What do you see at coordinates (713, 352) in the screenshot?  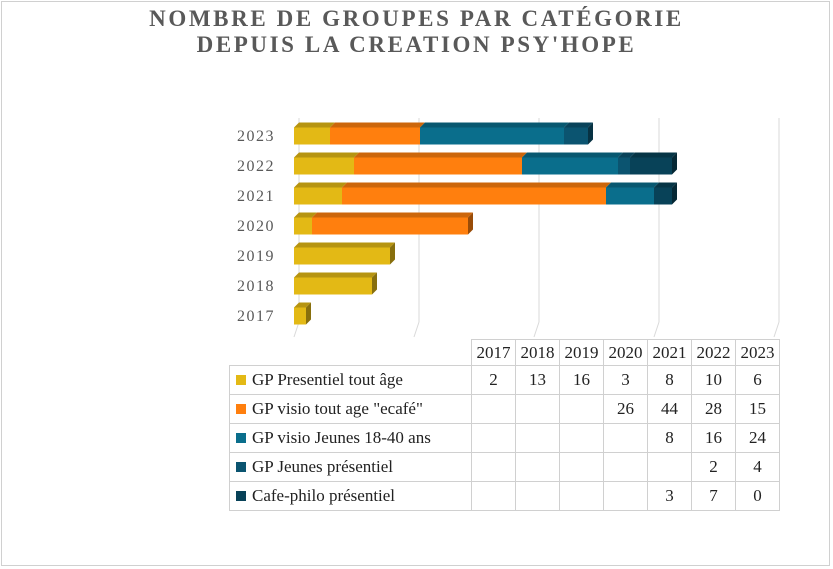 I see `table-column-header: 2022` at bounding box center [713, 352].